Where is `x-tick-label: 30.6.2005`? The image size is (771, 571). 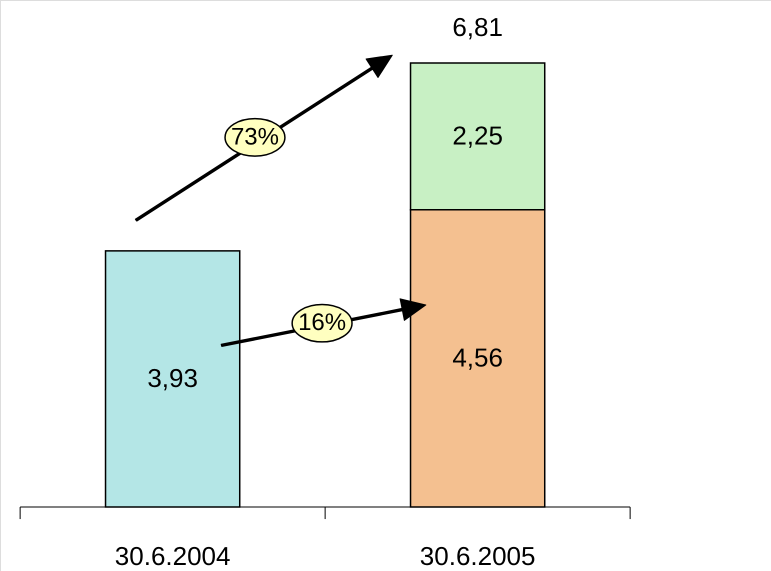
x-tick-label: 30.6.2005 is located at coordinates (478, 556).